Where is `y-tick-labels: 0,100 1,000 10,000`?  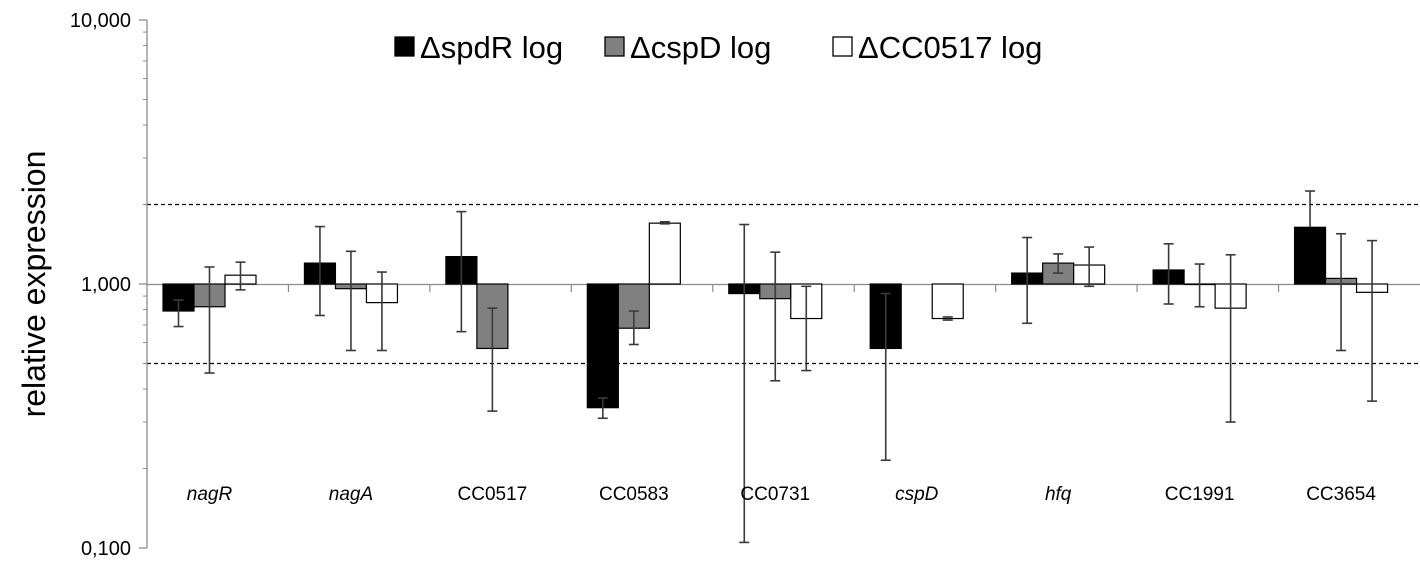 y-tick-labels: 0,100 1,000 10,000 is located at coordinates (100, 285).